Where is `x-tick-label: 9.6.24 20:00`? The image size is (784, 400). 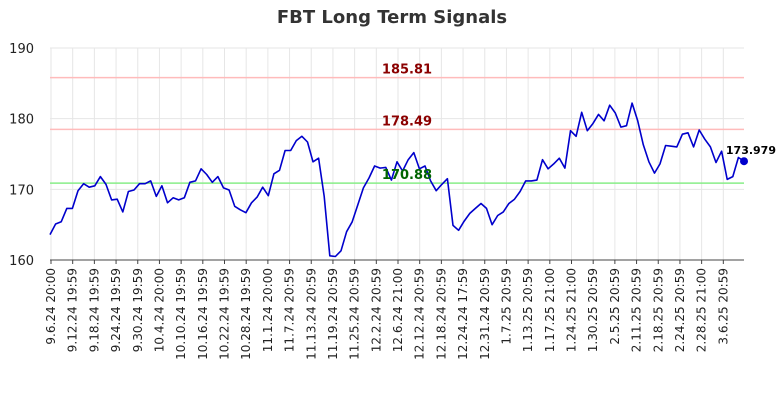 x-tick-label: 9.6.24 20:00 is located at coordinates (51, 306).